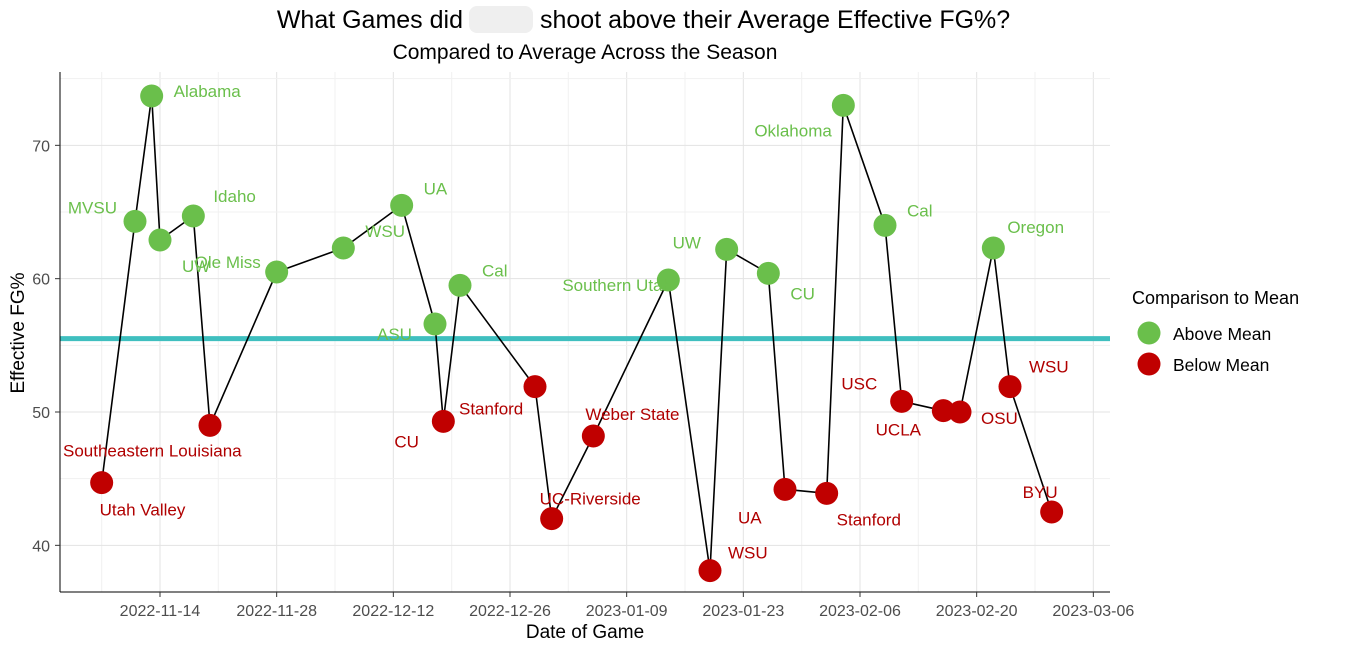 The image size is (1350, 650). What do you see at coordinates (627, 611) in the screenshot?
I see `x-tick-label: 2023-01-09` at bounding box center [627, 611].